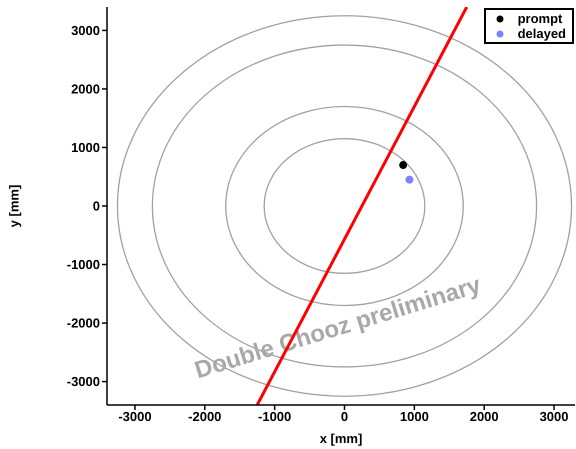 This screenshot has width=576, height=449. Describe the element at coordinates (85, 30) in the screenshot. I see `y-tick-label: 3000` at that location.